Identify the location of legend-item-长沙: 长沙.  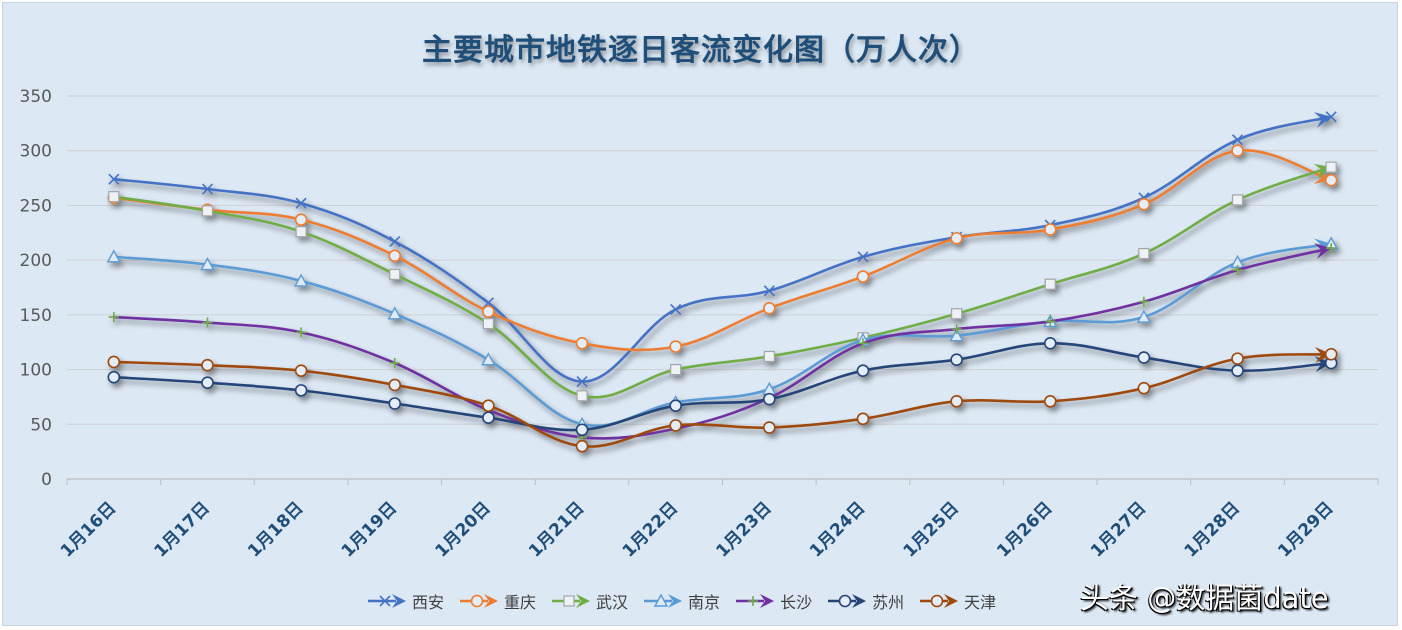
(773, 601).